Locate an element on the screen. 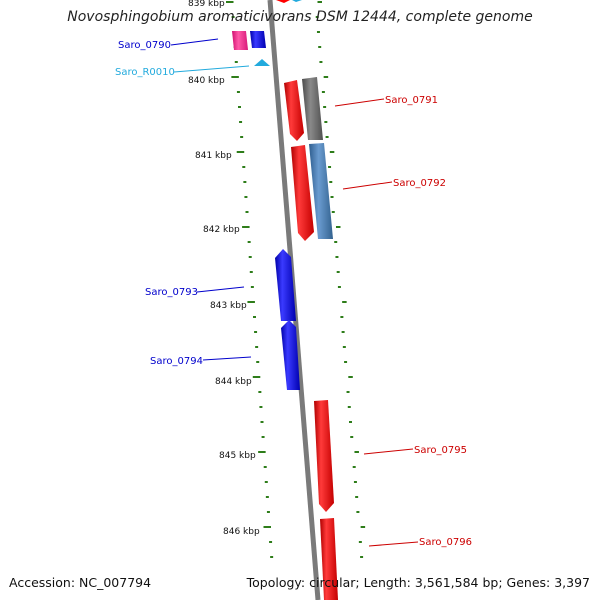 The width and height of the screenshot is (600, 600). scale-label: 844 kbp is located at coordinates (233, 382).